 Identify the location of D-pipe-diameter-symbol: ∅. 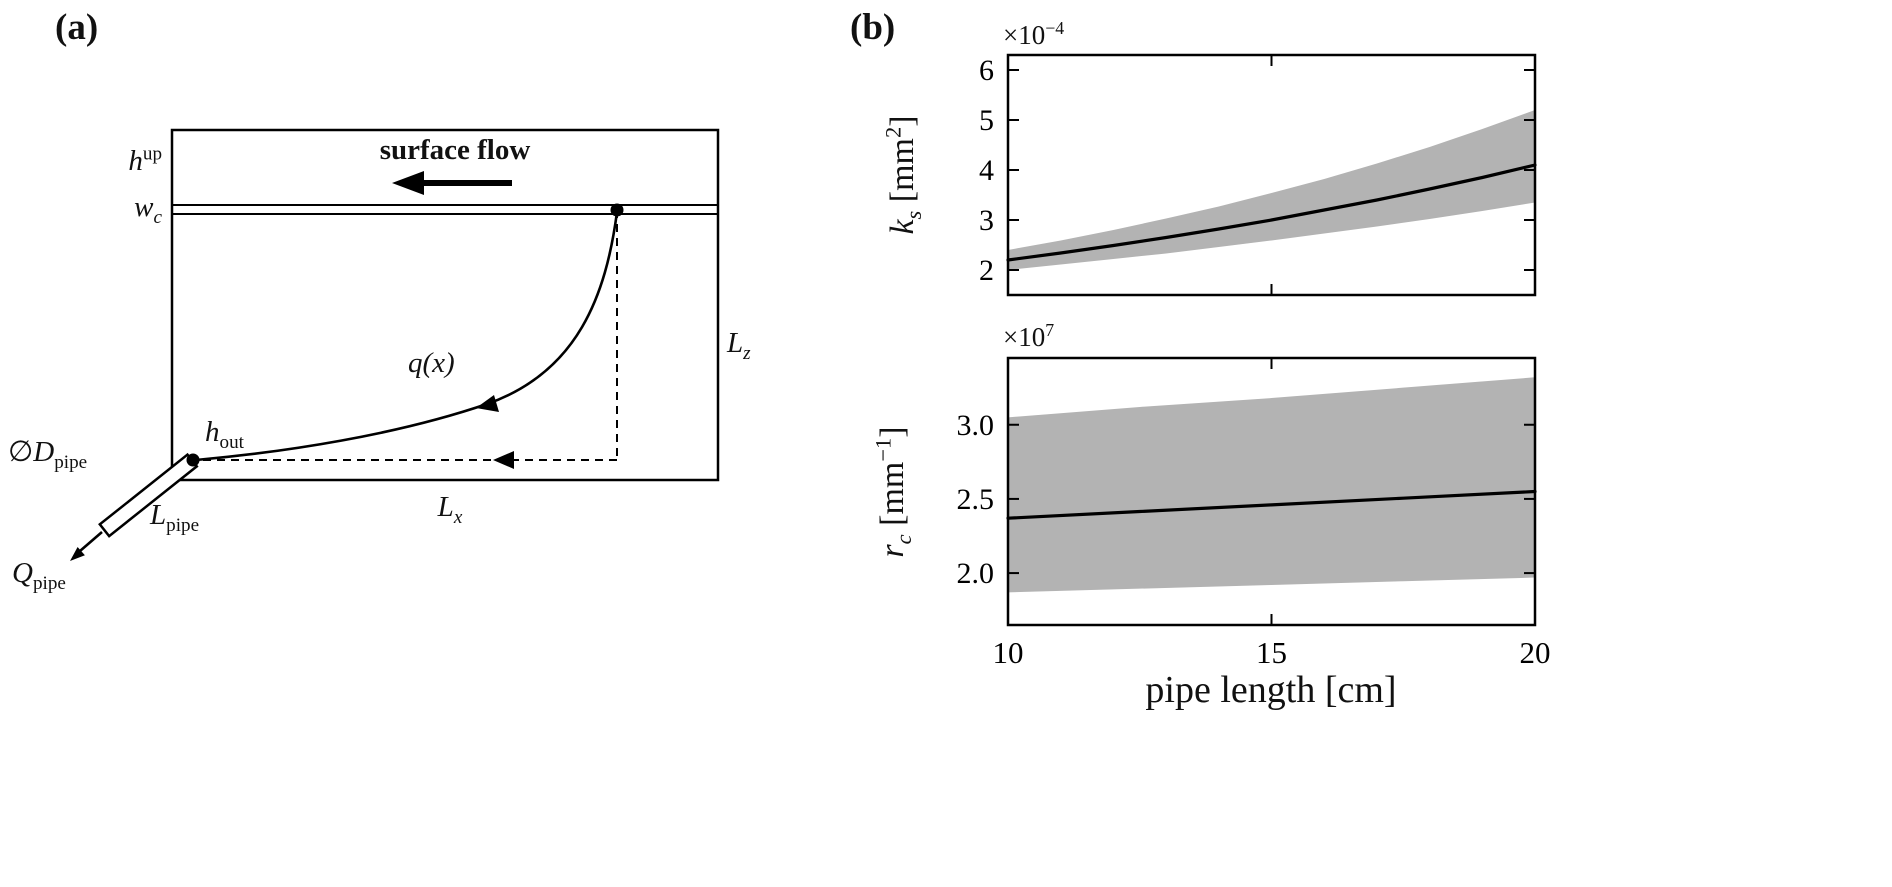
(21, 452).